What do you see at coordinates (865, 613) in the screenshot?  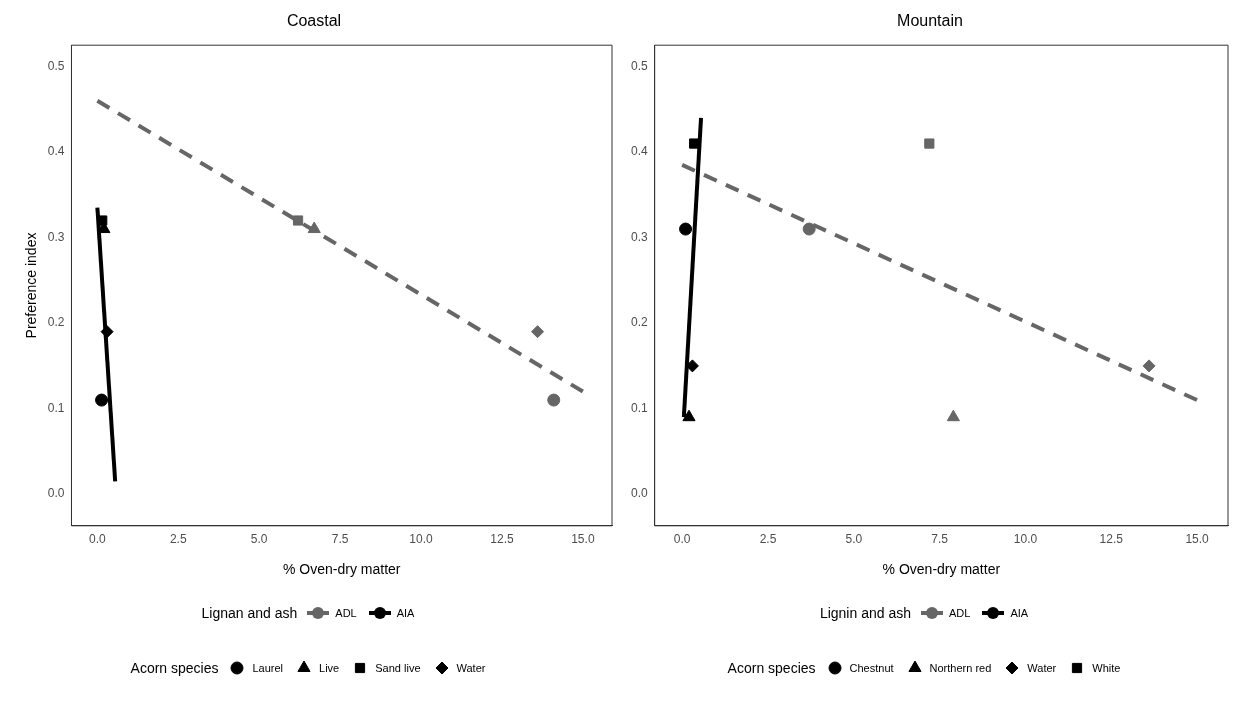 I see `text: Lignin and ash` at bounding box center [865, 613].